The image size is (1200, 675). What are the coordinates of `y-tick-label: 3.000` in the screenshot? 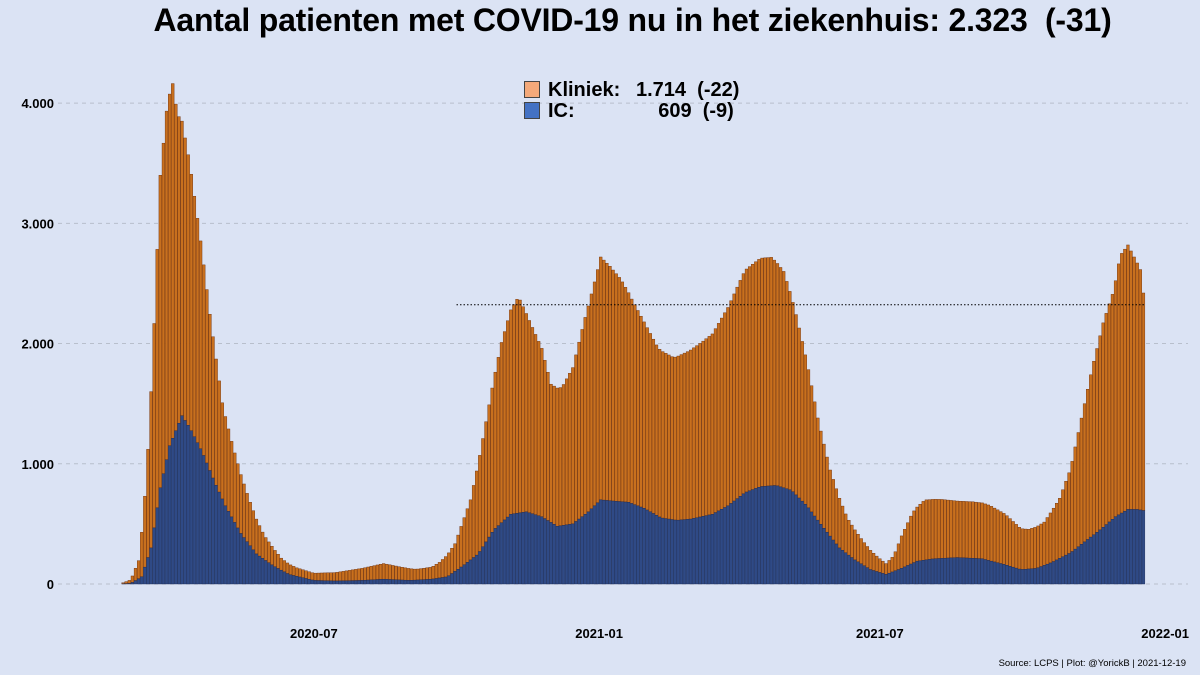 It's located at (37, 223).